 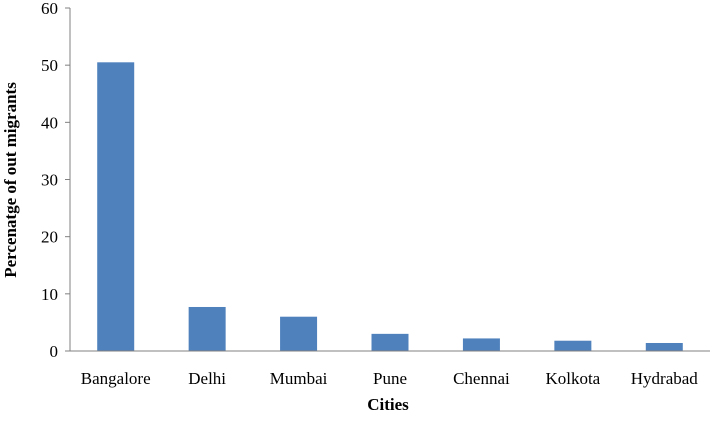 I want to click on y-axis-title: Percenatge of out migrants, so click(x=10, y=180).